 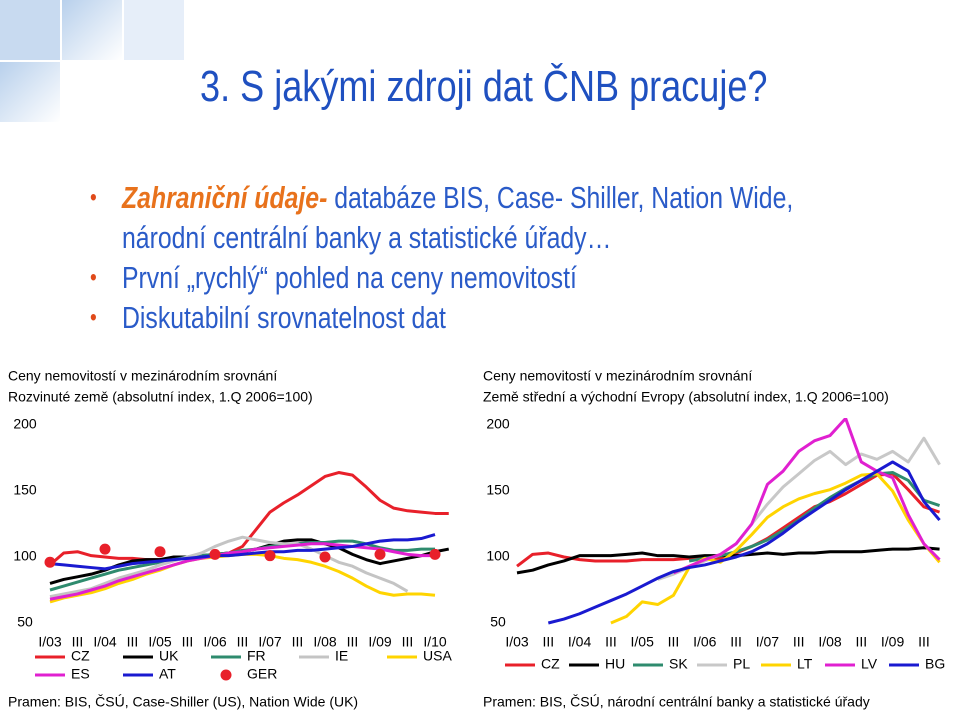 I want to click on legend-label: LV, so click(x=869, y=664).